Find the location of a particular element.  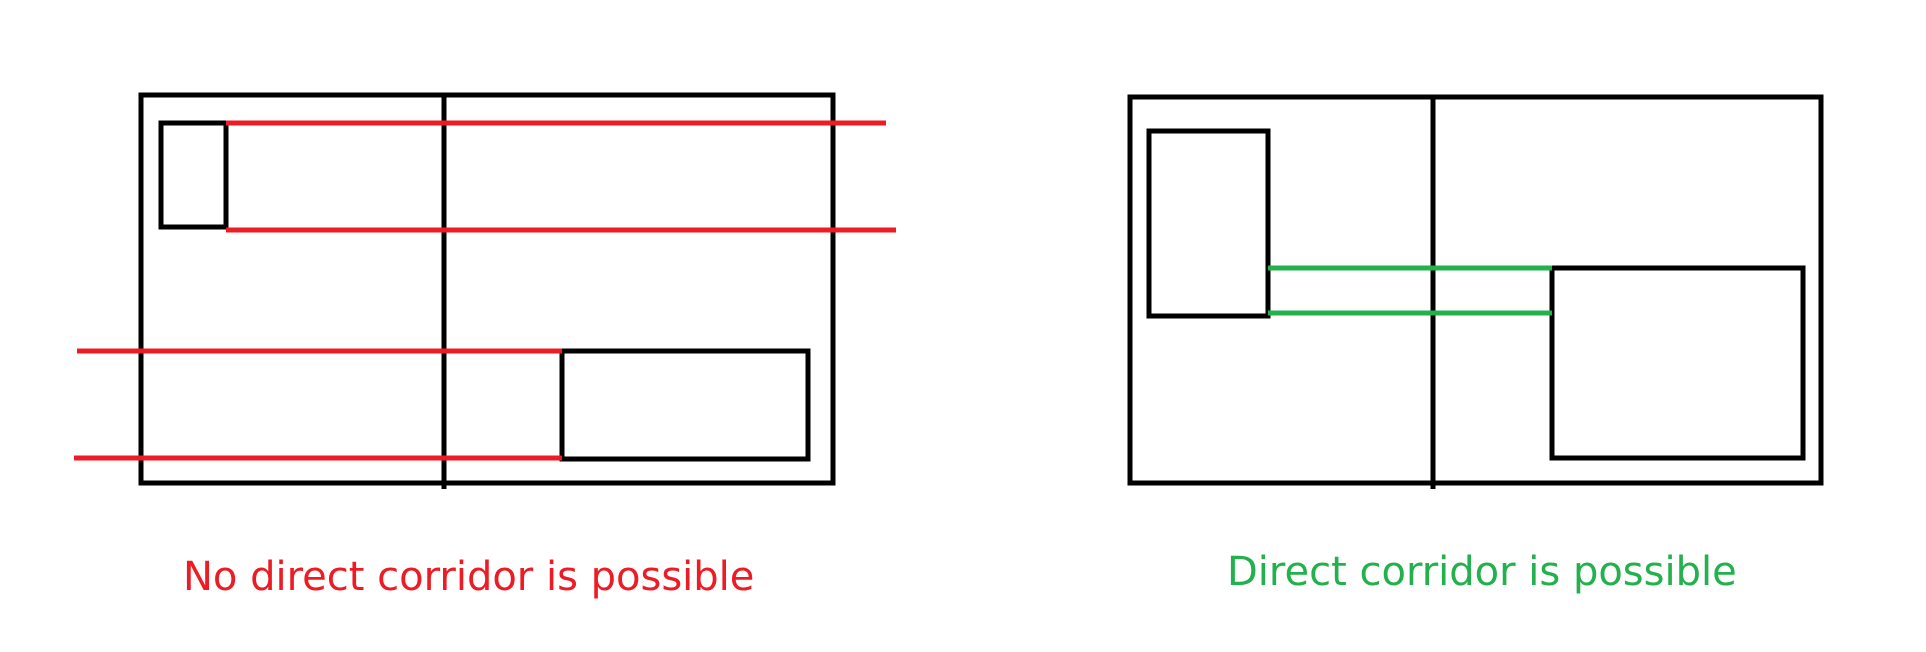

left-top-room is located at coordinates (193, 175).